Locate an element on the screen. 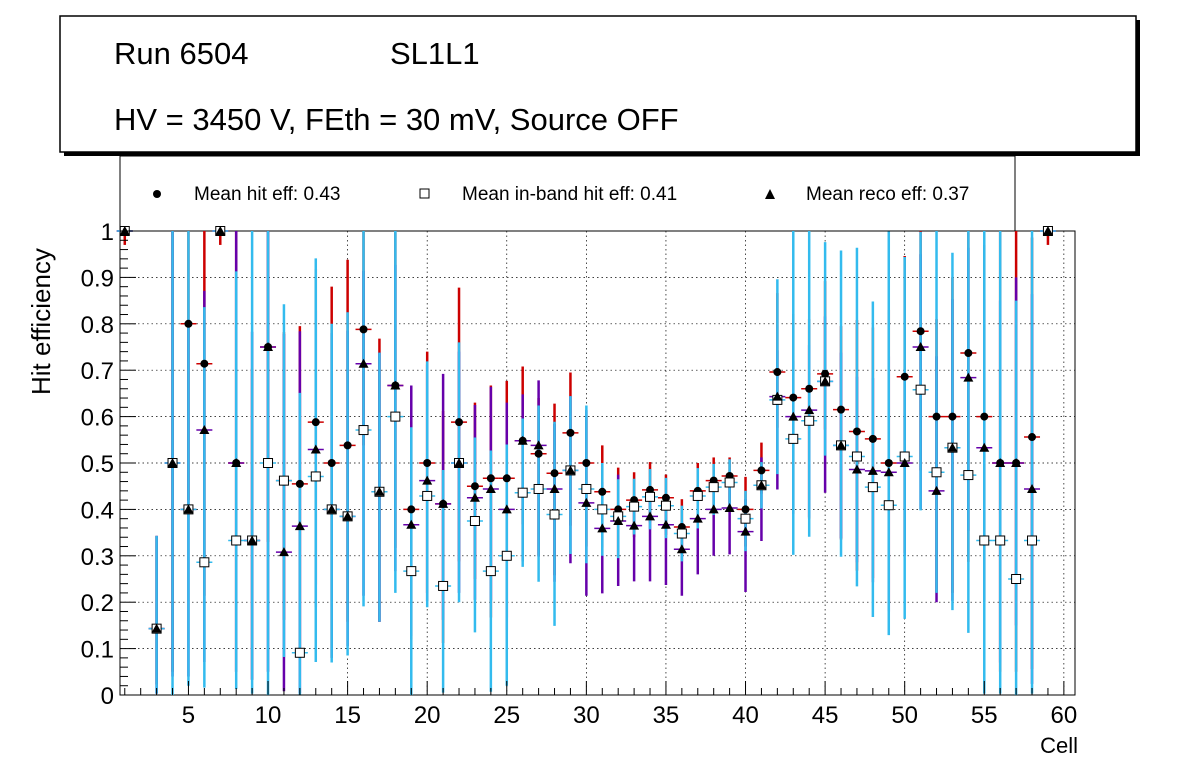  legend-inband-label: Mean in-band hit eff: 0.41 is located at coordinates (569, 194).